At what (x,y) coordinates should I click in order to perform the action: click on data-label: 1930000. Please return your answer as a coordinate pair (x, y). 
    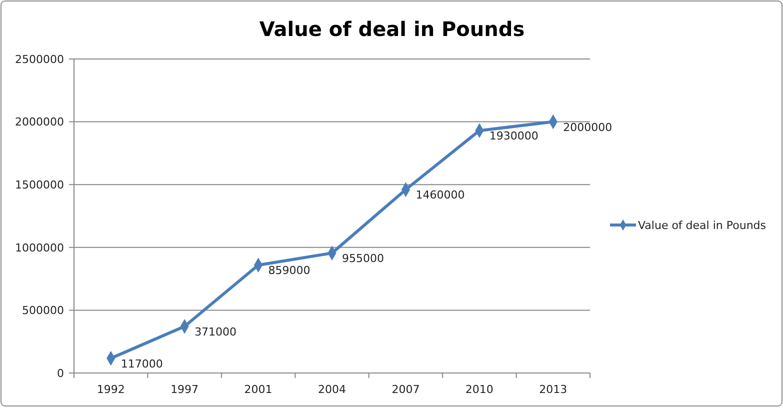
    Looking at the image, I should click on (513, 136).